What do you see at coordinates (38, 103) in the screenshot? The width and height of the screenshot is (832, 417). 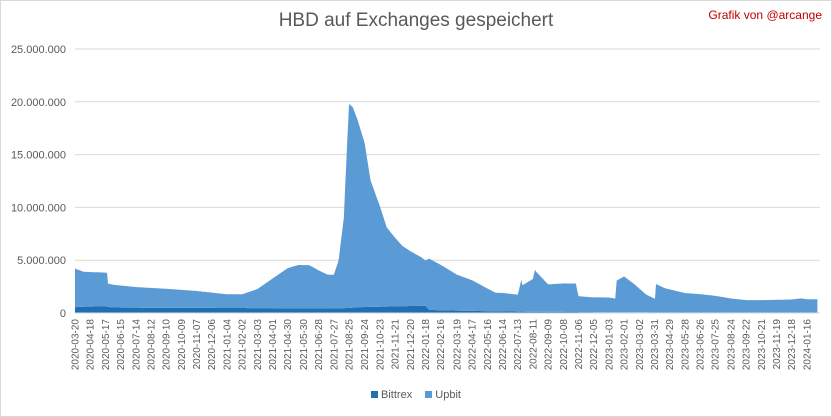 I see `y-tick-label: 20.000.000` at bounding box center [38, 103].